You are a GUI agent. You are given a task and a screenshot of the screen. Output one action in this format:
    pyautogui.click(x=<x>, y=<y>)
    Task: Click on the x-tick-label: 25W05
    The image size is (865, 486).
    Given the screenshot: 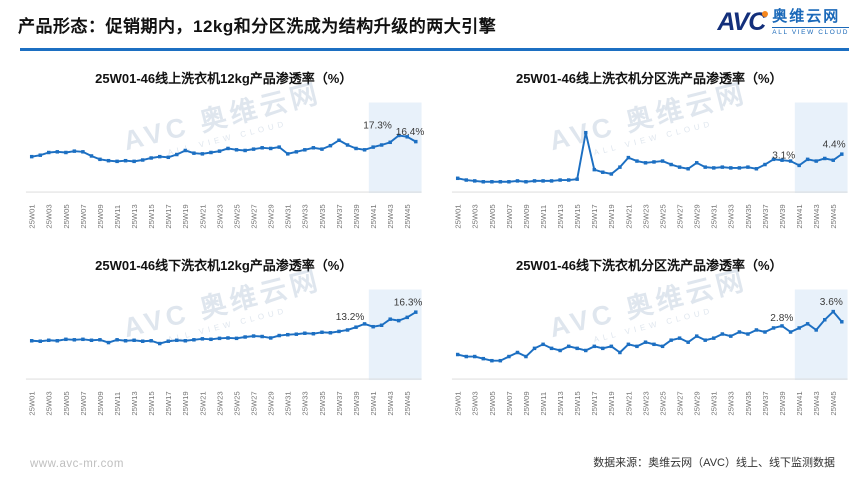 What is the action you would take?
    pyautogui.click(x=66, y=216)
    